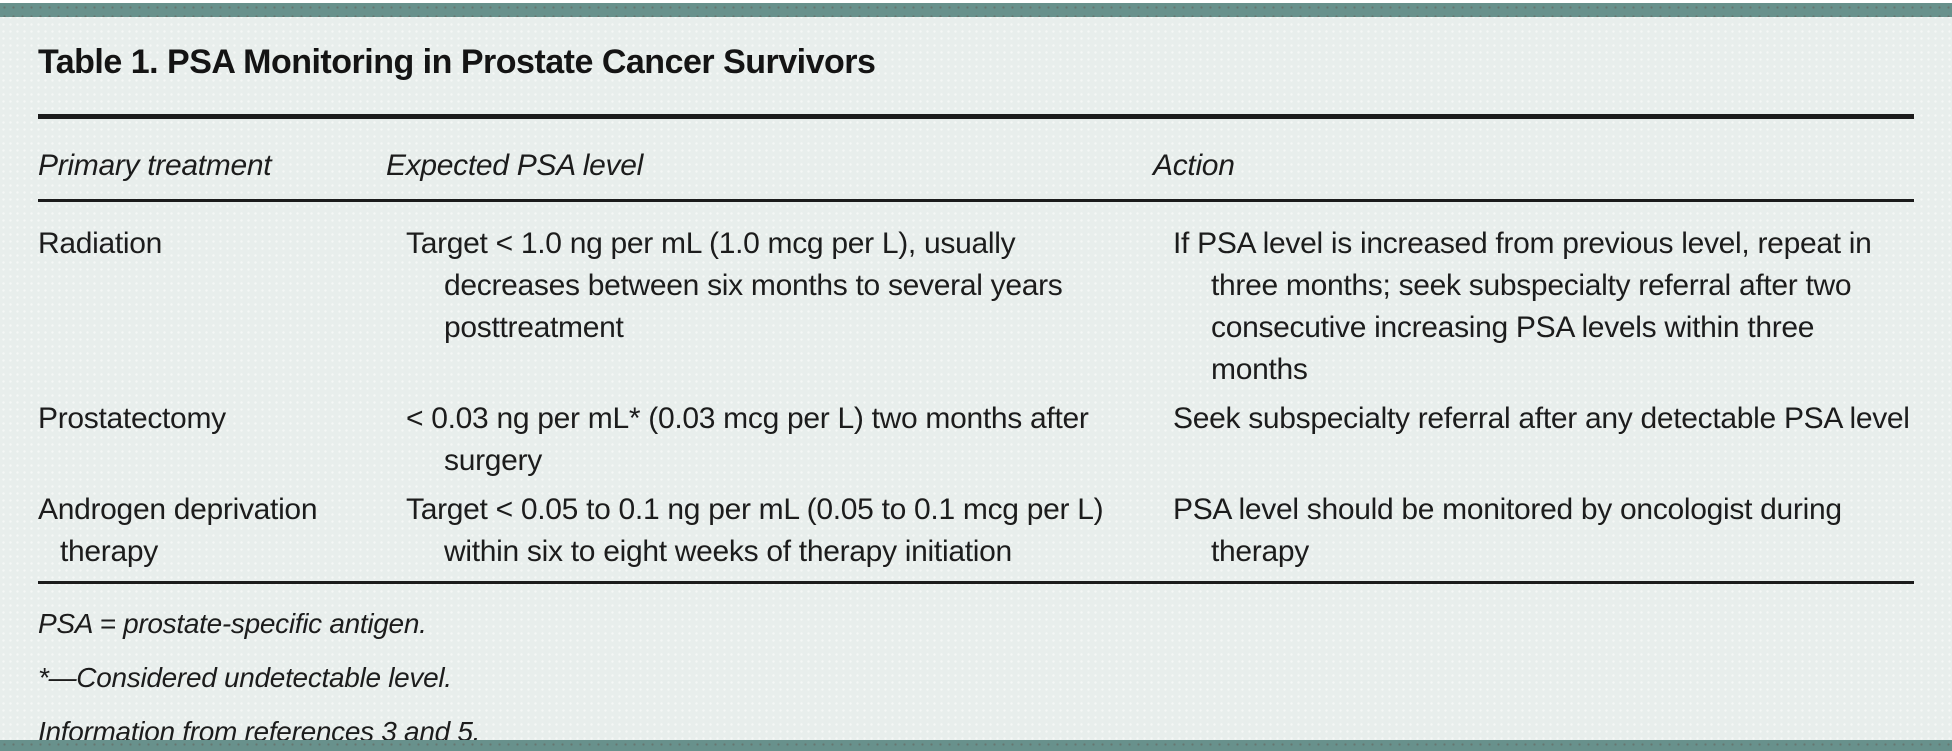  Describe the element at coordinates (245, 677) in the screenshot. I see `footnote-asterisk: *—Considered undetectable level.` at that location.